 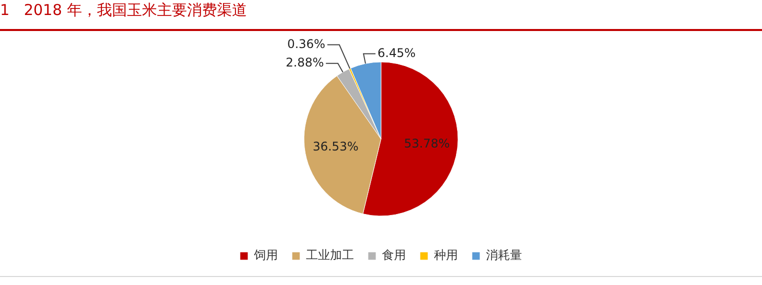 What do you see at coordinates (504, 255) in the screenshot?
I see `legend-label: 消耗量` at bounding box center [504, 255].